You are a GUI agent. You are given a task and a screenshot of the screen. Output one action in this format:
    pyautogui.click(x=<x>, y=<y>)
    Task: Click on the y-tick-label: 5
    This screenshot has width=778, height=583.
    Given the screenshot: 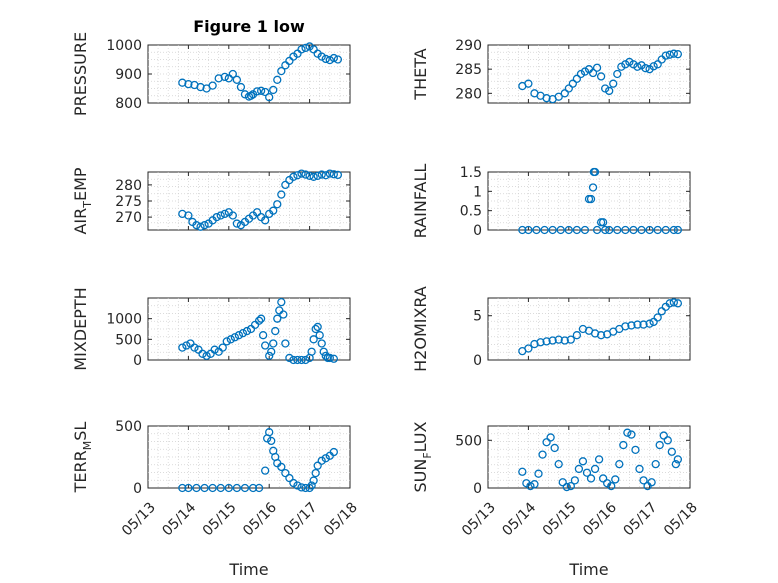 What is the action you would take?
    pyautogui.click(x=477, y=317)
    